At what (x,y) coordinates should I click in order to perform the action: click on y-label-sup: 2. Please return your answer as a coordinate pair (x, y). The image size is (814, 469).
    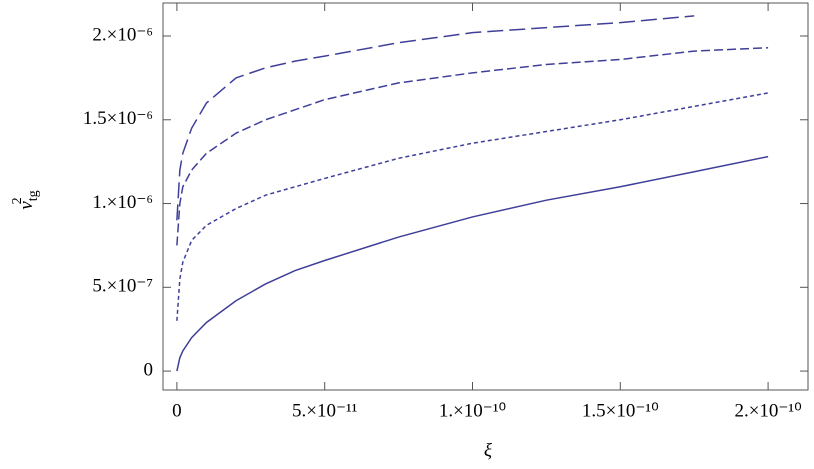
    Looking at the image, I should click on (17, 200).